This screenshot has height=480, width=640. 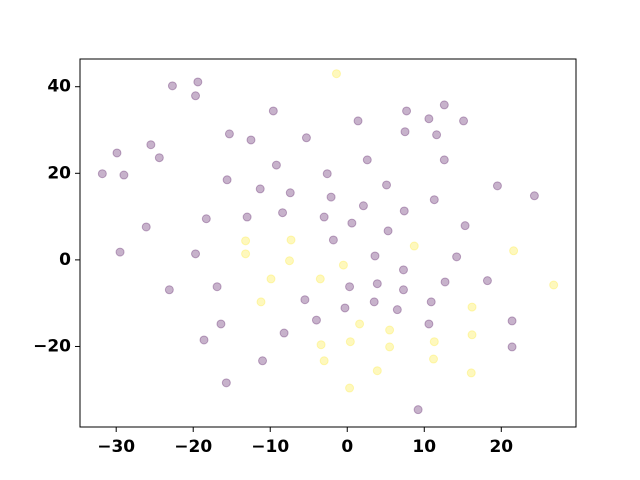 I want to click on x-tick-label: −20, so click(x=193, y=447).